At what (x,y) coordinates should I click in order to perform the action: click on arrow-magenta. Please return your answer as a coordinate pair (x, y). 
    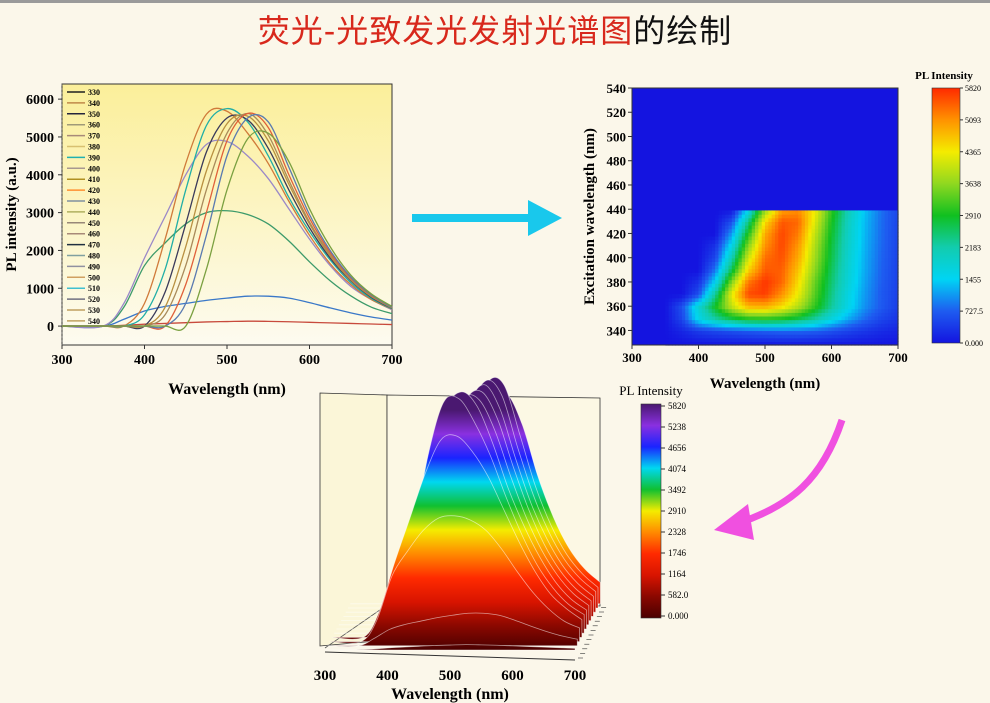
    Looking at the image, I should click on (780, 479).